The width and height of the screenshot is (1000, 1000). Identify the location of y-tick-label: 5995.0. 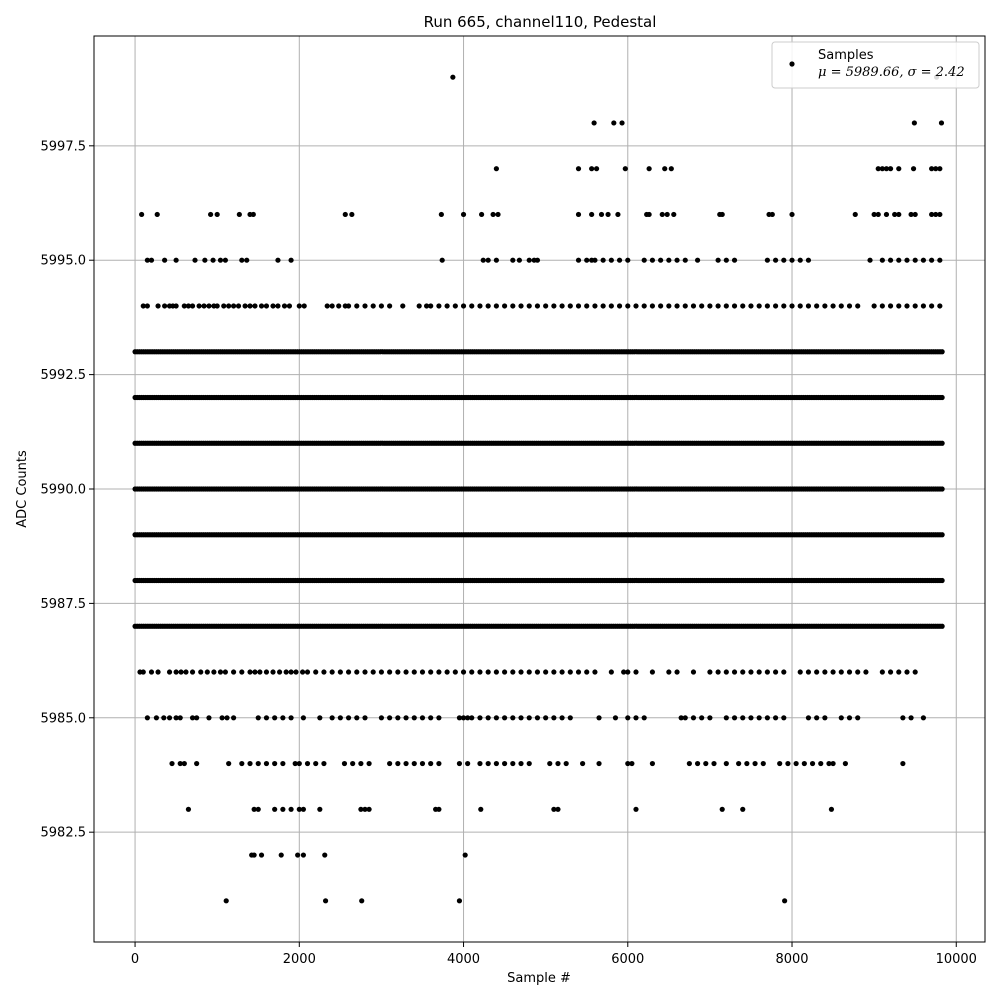
(64, 261).